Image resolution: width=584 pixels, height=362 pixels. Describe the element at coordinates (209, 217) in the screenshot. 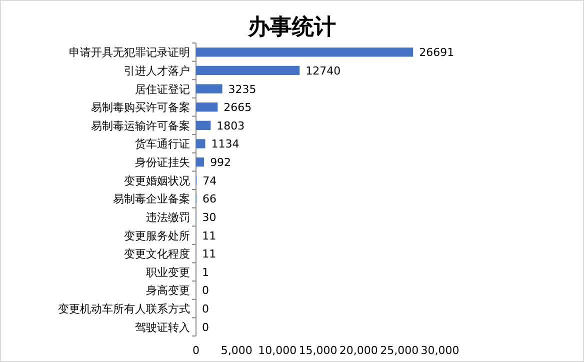

I see `data-label: 30` at that location.